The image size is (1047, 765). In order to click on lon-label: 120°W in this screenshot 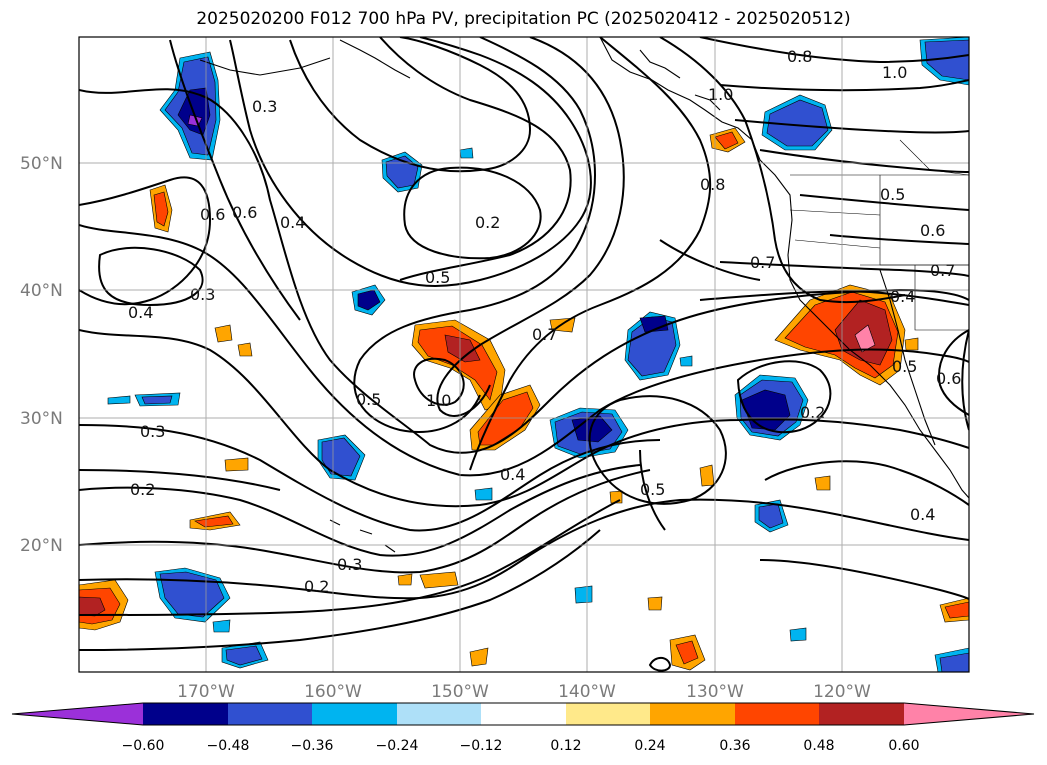, I will do `click(842, 692)`.